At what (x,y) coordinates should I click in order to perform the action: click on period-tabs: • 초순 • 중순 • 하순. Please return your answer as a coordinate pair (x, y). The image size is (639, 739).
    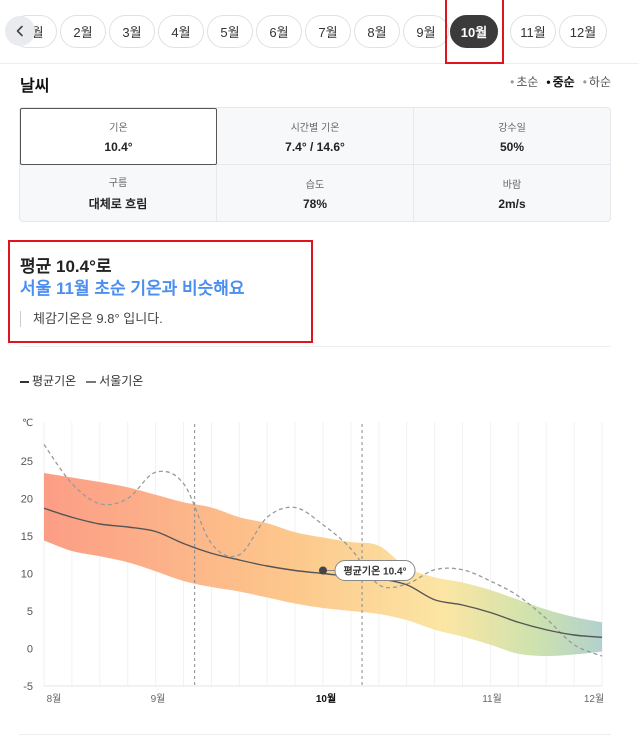
    Looking at the image, I should click on (560, 81).